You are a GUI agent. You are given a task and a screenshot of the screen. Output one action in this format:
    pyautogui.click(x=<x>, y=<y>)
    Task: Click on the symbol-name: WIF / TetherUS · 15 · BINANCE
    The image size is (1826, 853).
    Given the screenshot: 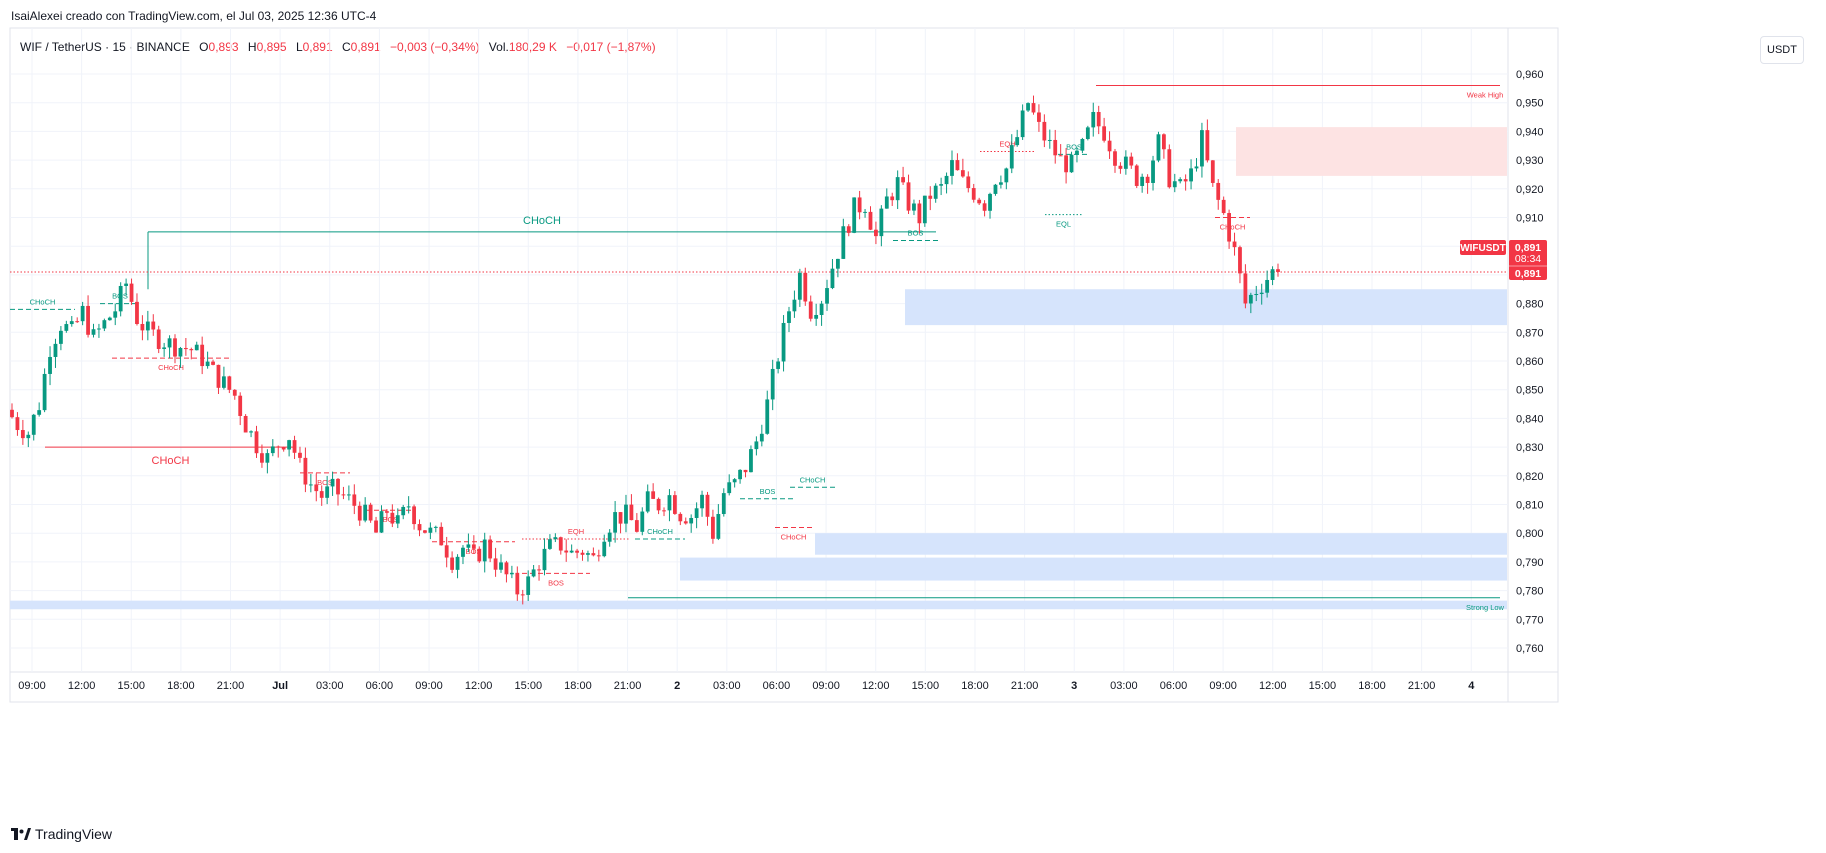 What is the action you would take?
    pyautogui.click(x=105, y=47)
    